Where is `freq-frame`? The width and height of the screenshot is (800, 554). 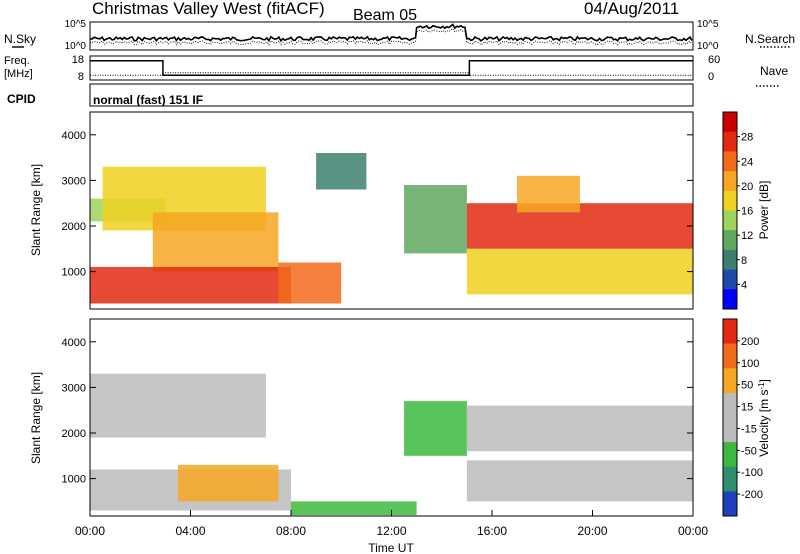 freq-frame is located at coordinates (391, 68).